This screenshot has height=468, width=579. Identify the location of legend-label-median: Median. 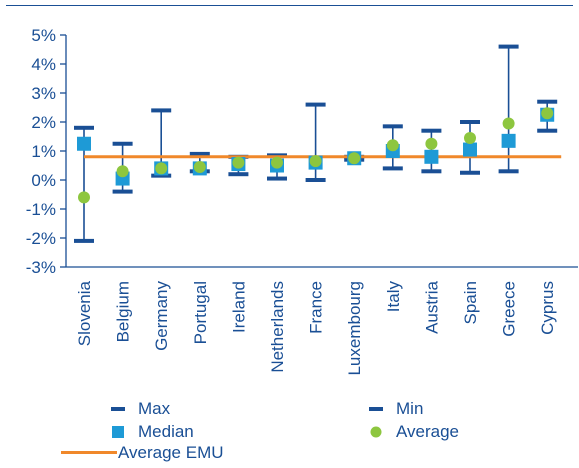
(166, 431).